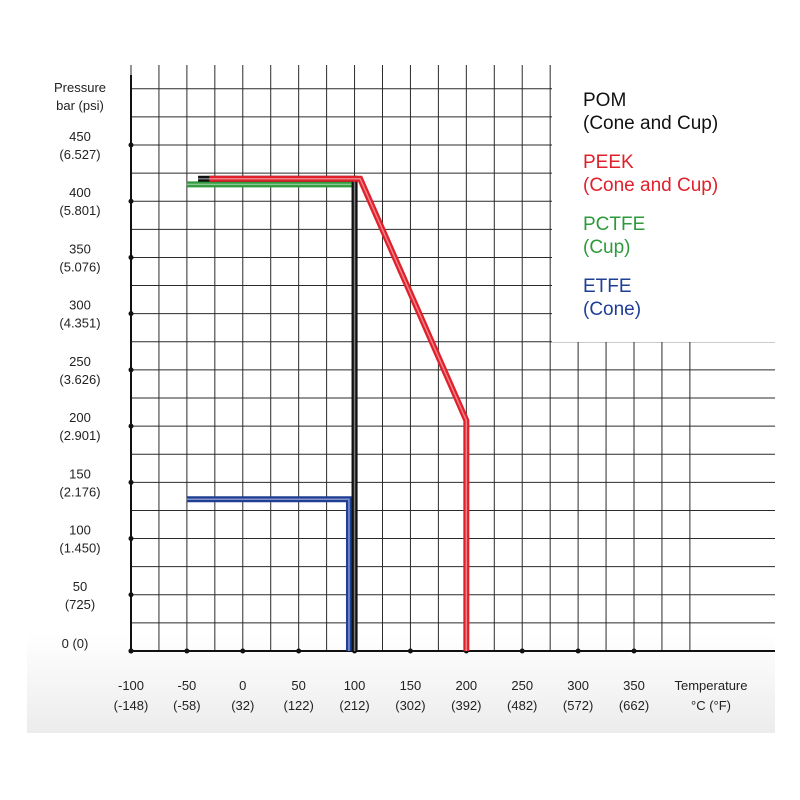  I want to click on legend-entry-peek-detail: (Cone and Cup), so click(650, 185).